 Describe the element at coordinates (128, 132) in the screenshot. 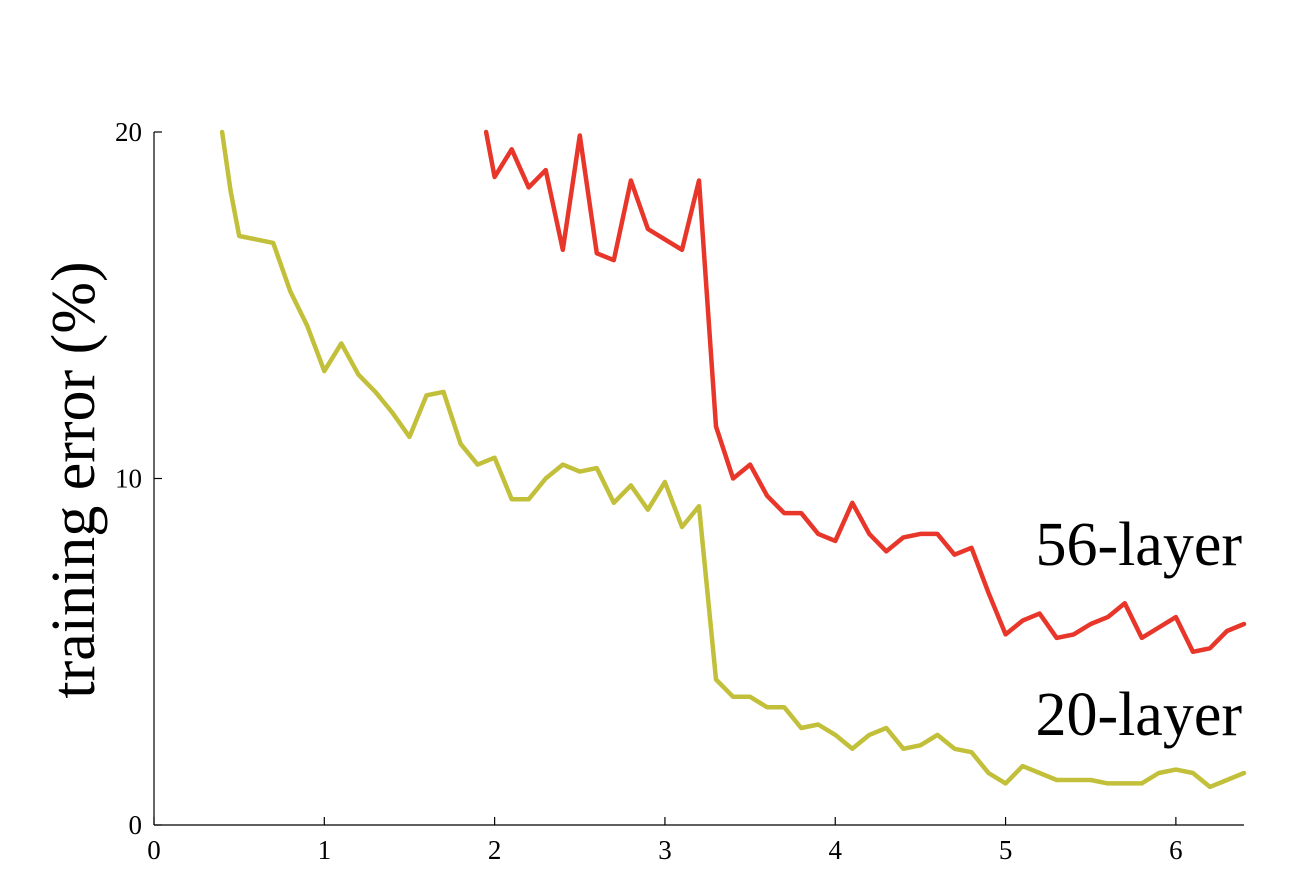

I see `y-tick-label: 20` at that location.